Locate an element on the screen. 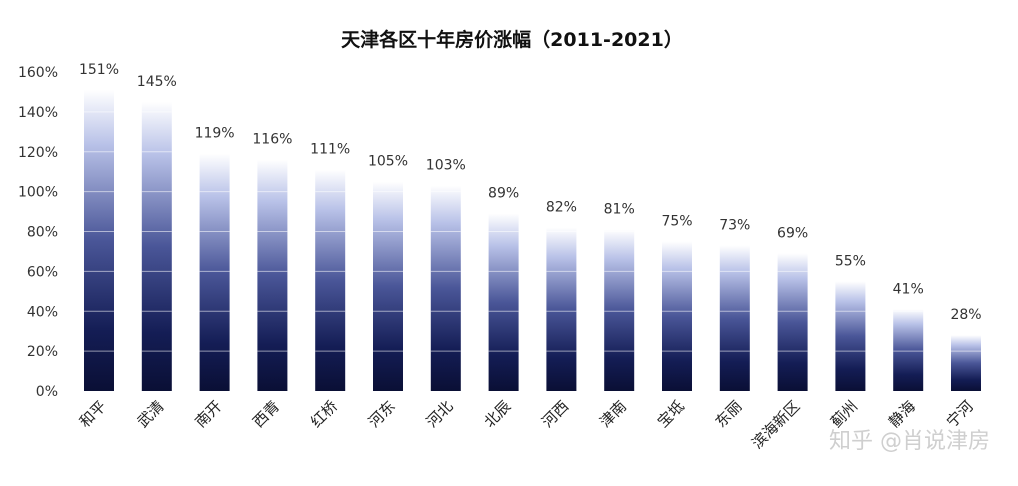 The image size is (1018, 486). x-category-label: 滨海新区 is located at coordinates (775, 424).